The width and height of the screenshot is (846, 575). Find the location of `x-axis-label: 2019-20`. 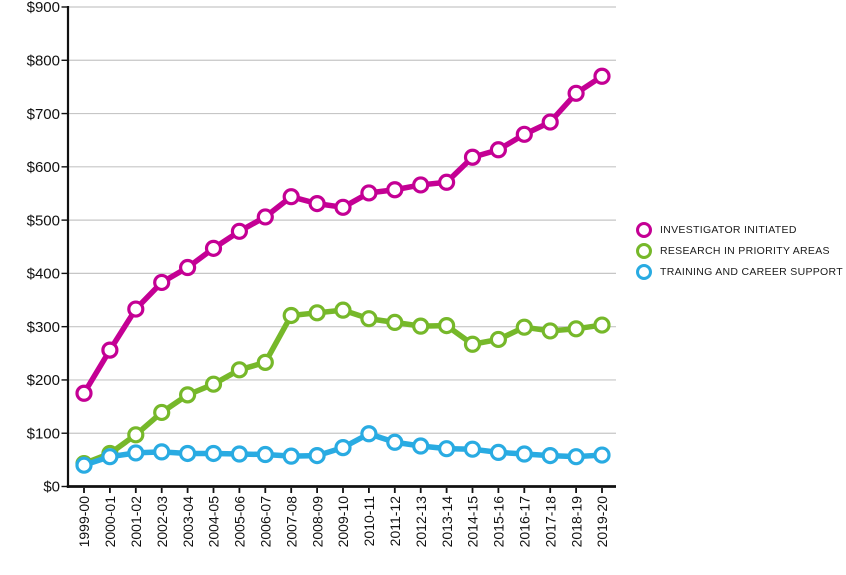

x-axis-label: 2019-20 is located at coordinates (602, 522).